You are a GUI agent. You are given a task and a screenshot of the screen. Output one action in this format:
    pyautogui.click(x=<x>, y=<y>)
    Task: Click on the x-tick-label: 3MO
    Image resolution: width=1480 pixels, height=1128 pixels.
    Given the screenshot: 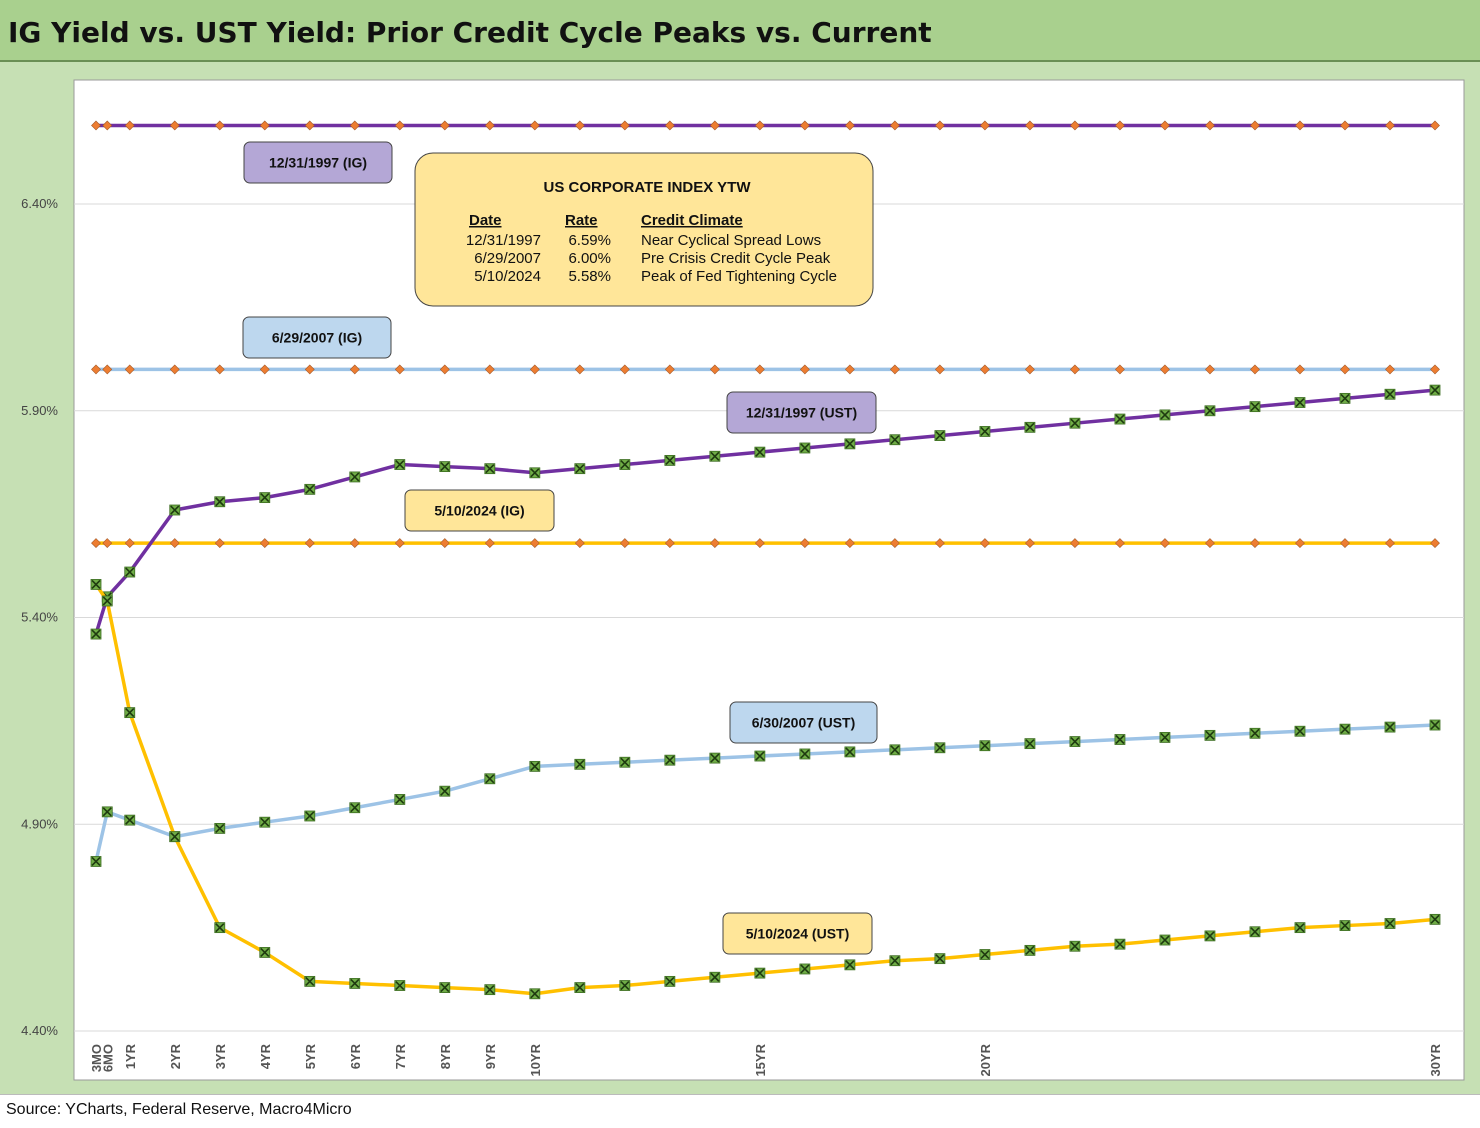 What is the action you would take?
    pyautogui.click(x=96, y=1058)
    